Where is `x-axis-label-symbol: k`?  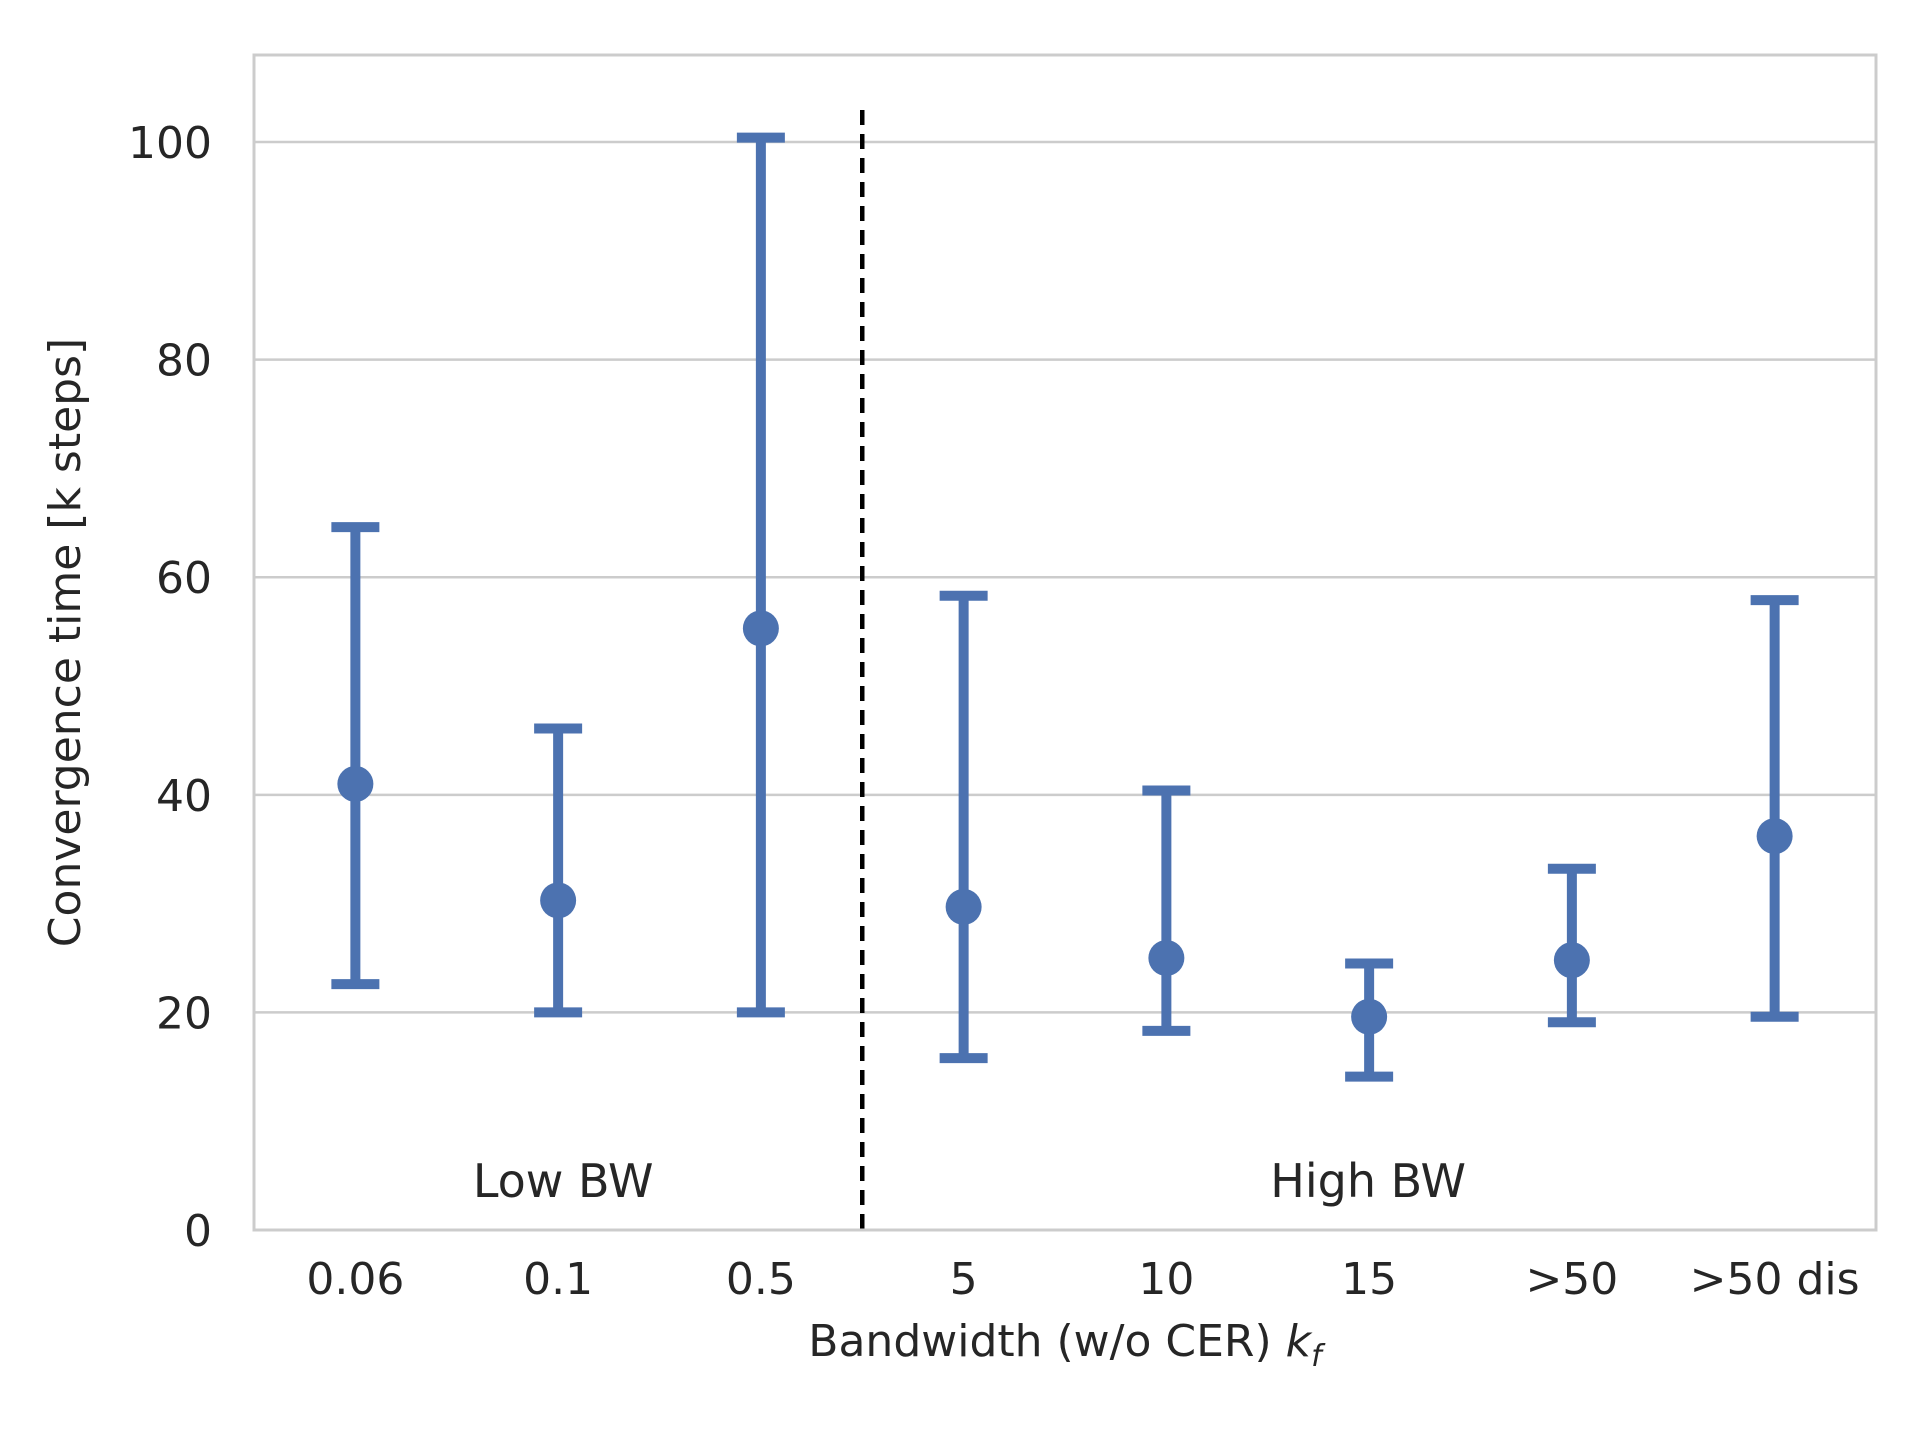
x-axis-label-symbol: k is located at coordinates (1299, 1341).